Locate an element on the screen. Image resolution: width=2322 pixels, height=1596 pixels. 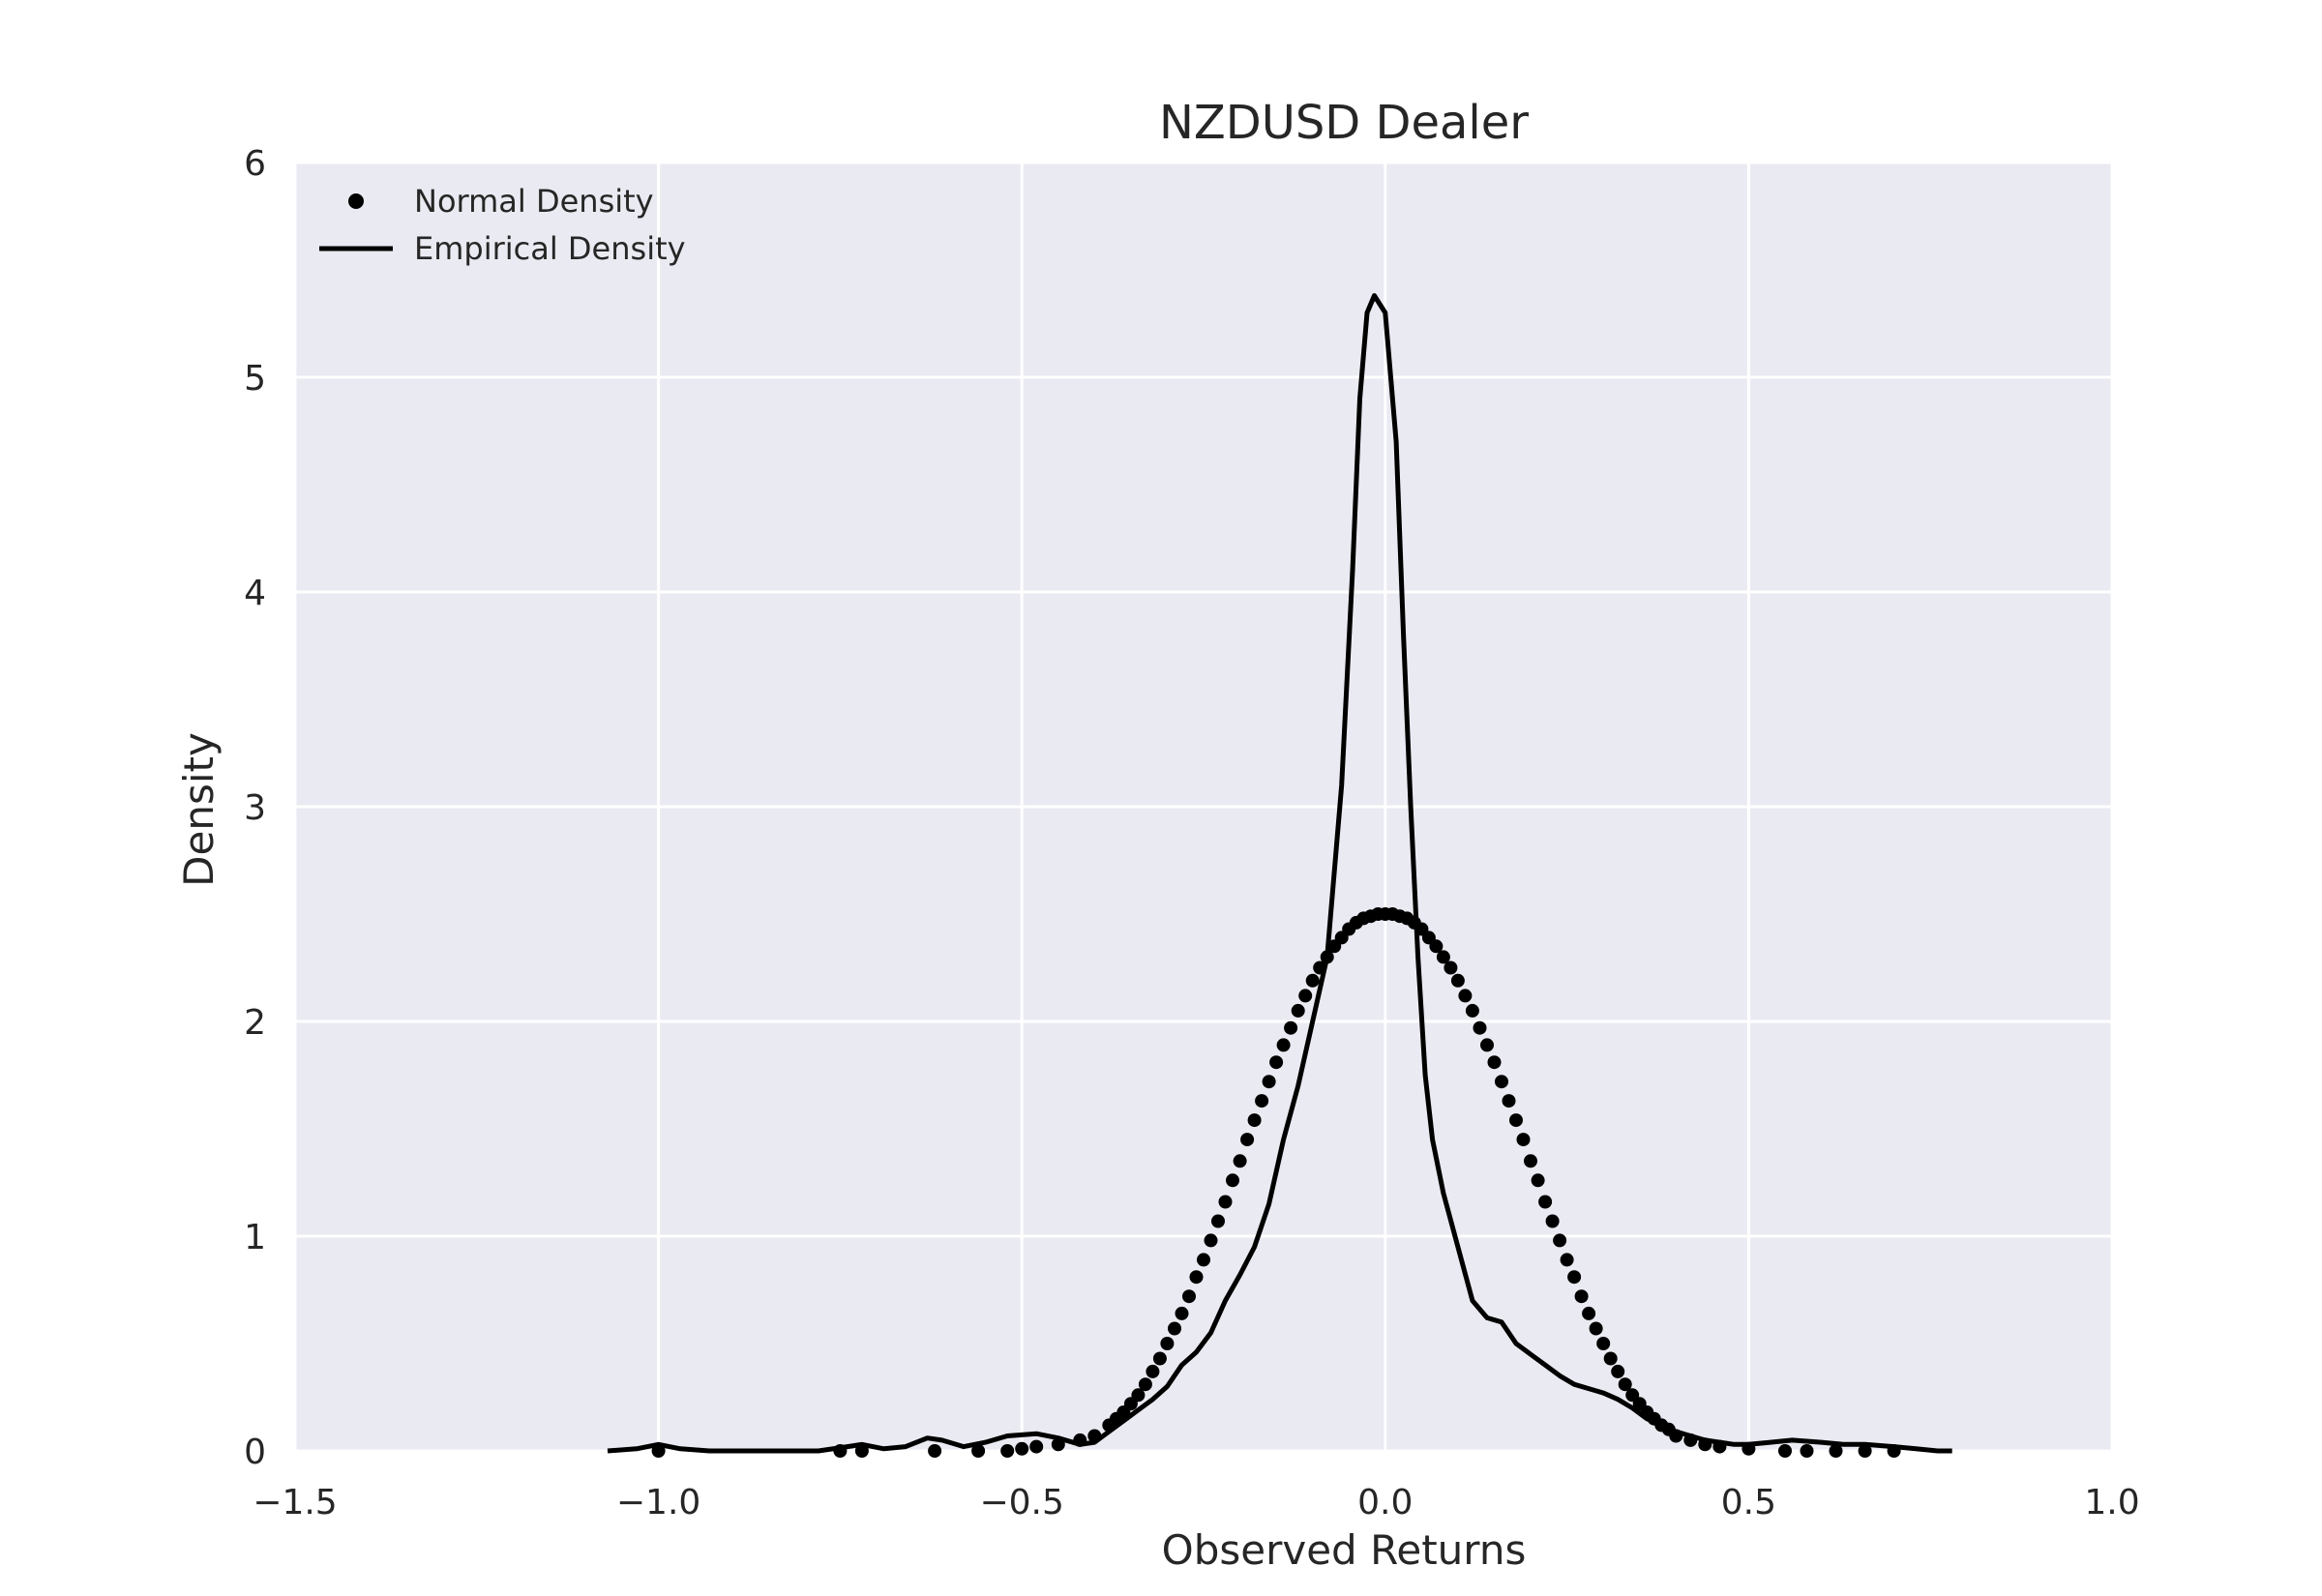
y-tick-label: 0 is located at coordinates (255, 1452).